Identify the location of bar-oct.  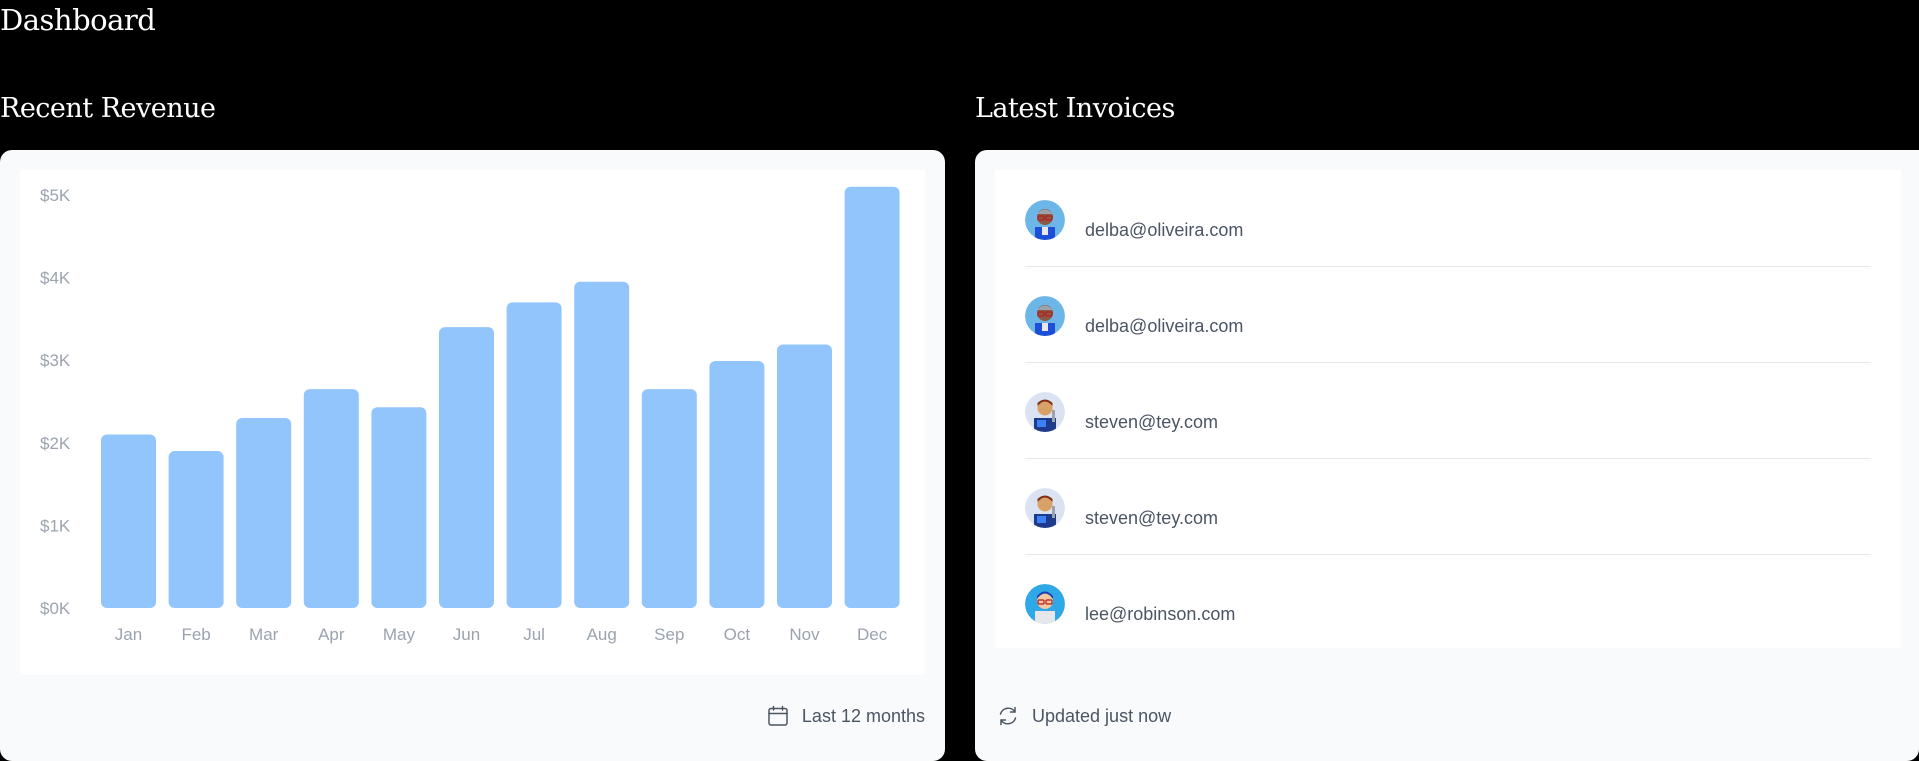
(737, 484).